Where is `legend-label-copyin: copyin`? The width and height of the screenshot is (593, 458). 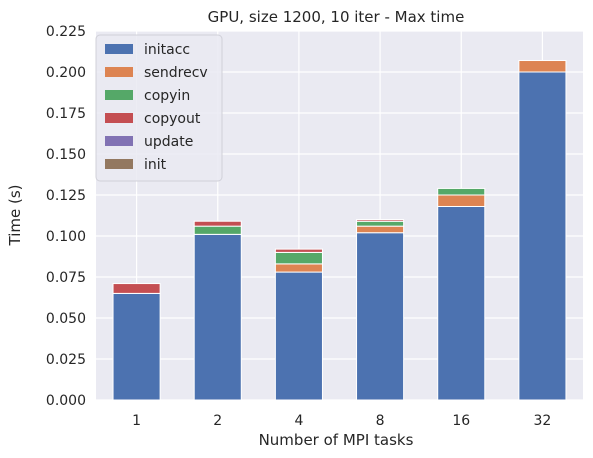
legend-label-copyin: copyin is located at coordinates (167, 96).